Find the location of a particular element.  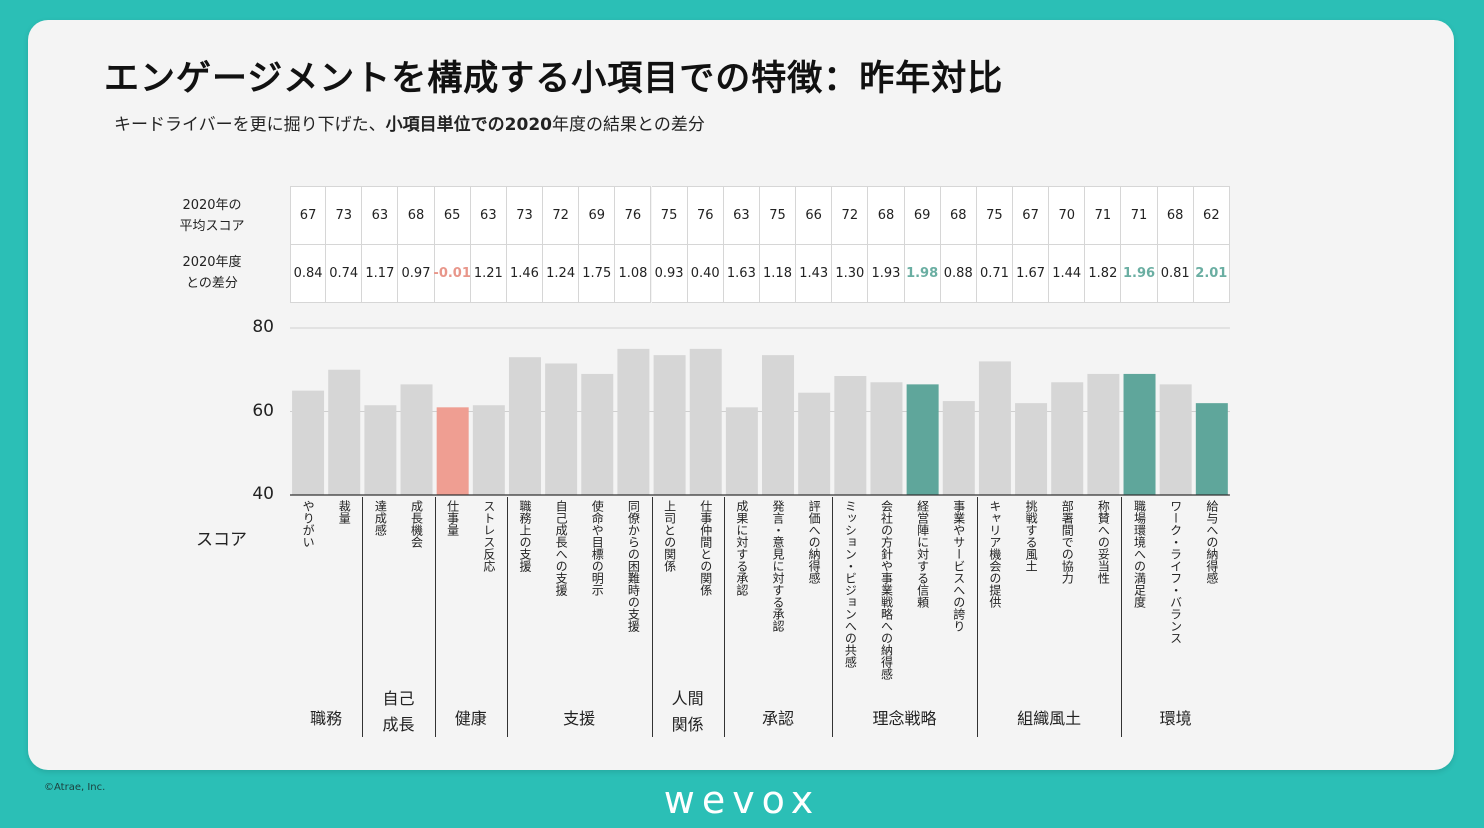

group-label: 組織風土 is located at coordinates (1049, 719).